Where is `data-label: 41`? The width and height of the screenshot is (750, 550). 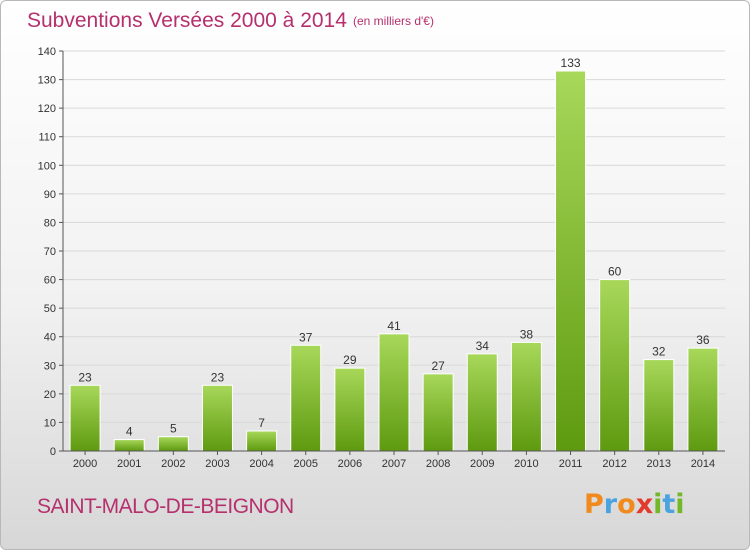 data-label: 41 is located at coordinates (394, 326).